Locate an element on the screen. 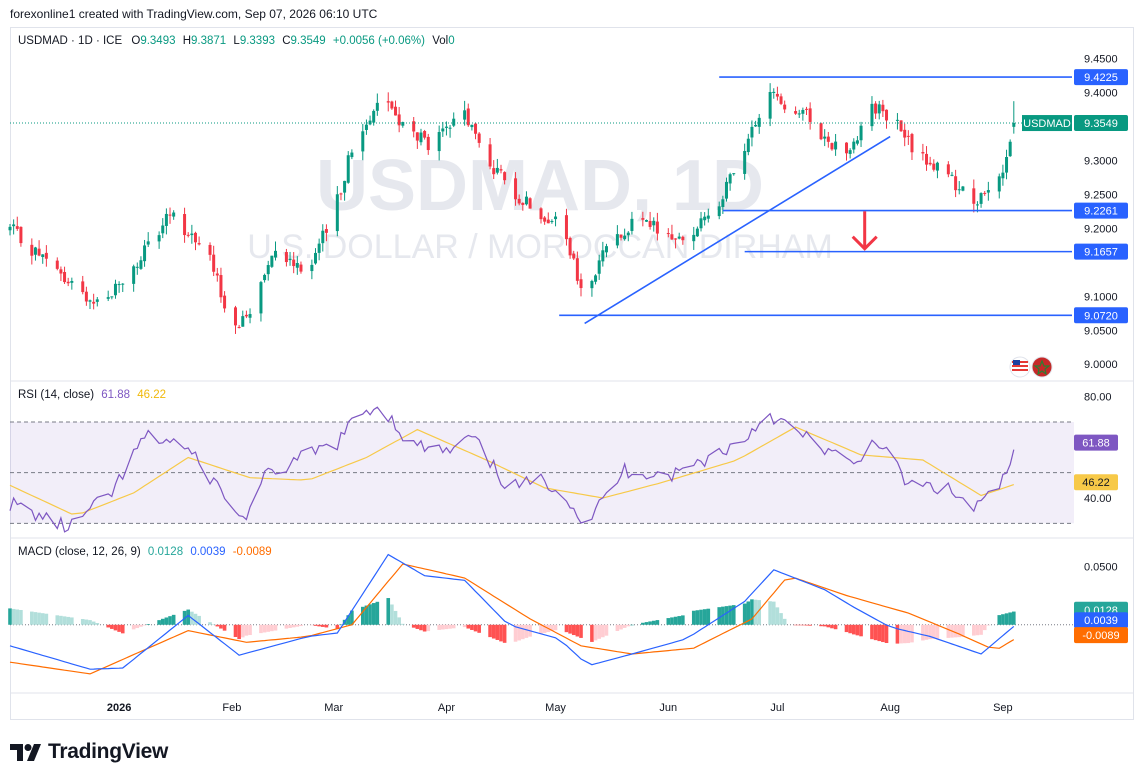 The image size is (1144, 781). rsi-title: RSI (14, close) is located at coordinates (56, 395).